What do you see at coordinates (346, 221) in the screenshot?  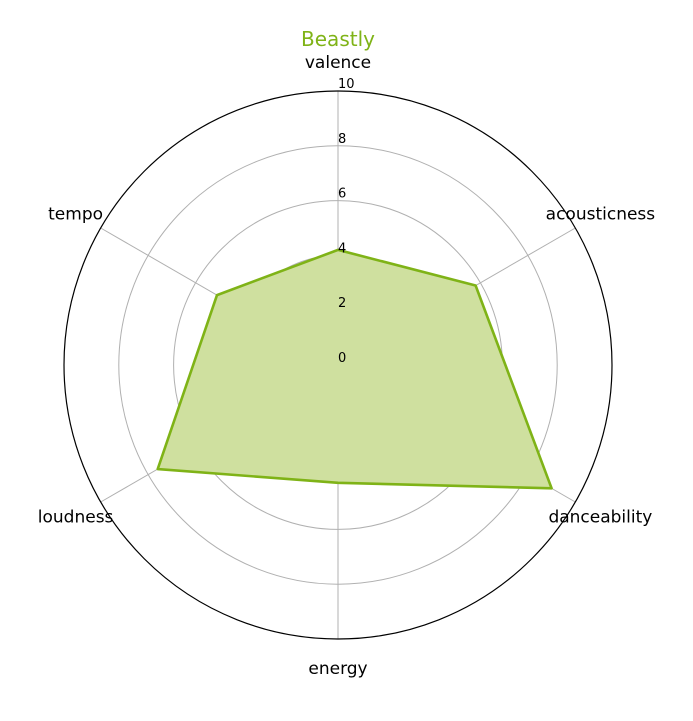 I see `tick-layer: 0 2 4 6 8 10` at bounding box center [346, 221].